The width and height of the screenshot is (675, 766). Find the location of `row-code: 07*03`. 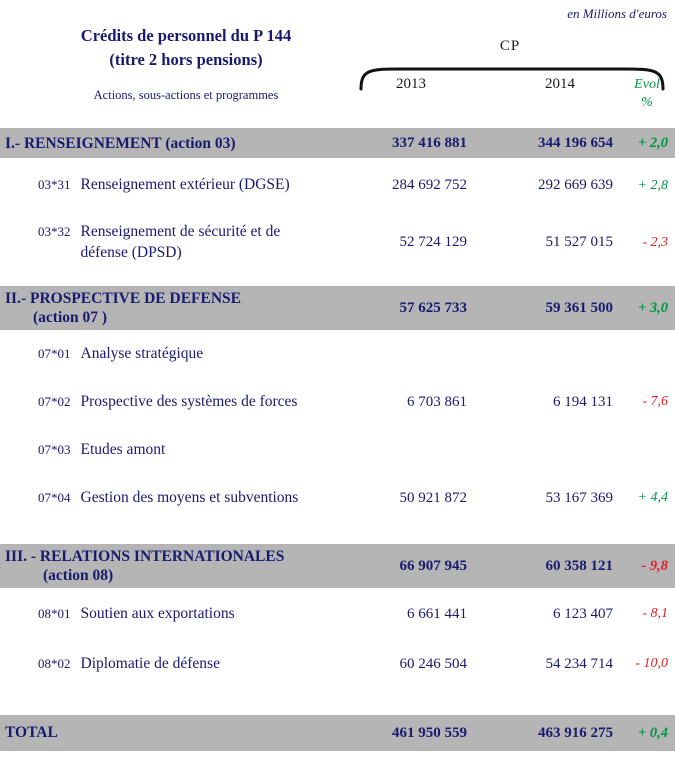

row-code: 07*03 is located at coordinates (54, 449).